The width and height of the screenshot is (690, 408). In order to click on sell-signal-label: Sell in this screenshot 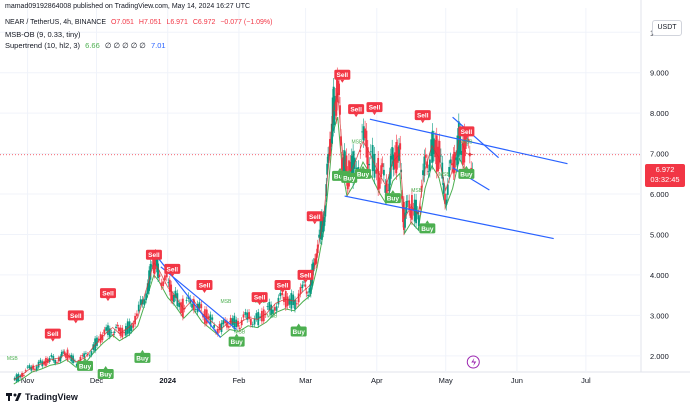, I will do `click(343, 75)`.